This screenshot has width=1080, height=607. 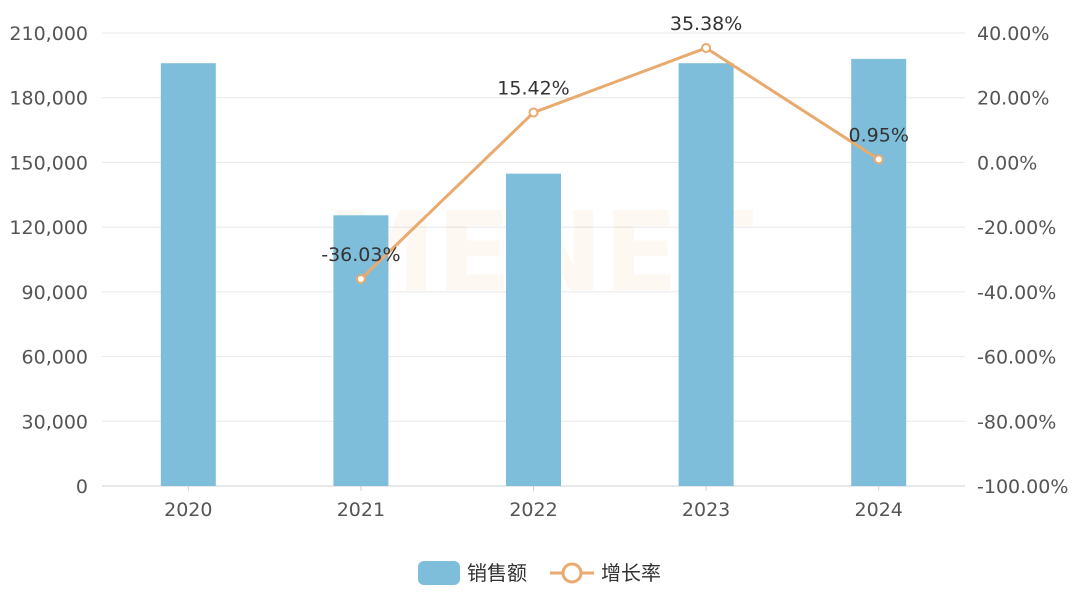 What do you see at coordinates (1022, 487) in the screenshot?
I see `y-right-tick-label: -100.00%` at bounding box center [1022, 487].